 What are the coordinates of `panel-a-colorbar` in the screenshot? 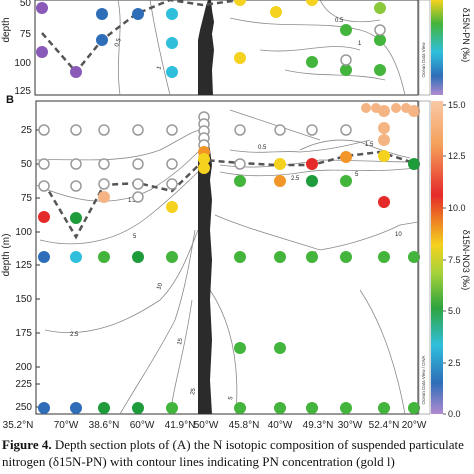 It's located at (437, 47).